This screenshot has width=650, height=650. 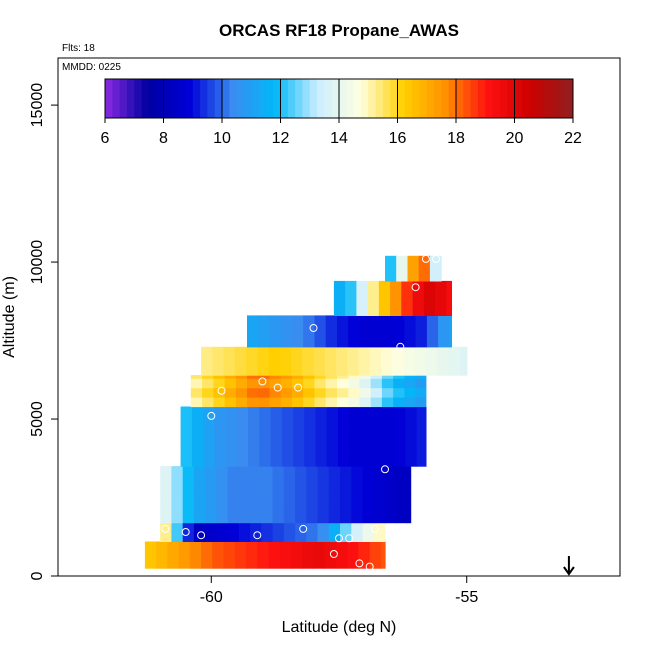 What do you see at coordinates (573, 138) in the screenshot?
I see `colorbar-tick-label: 22` at bounding box center [573, 138].